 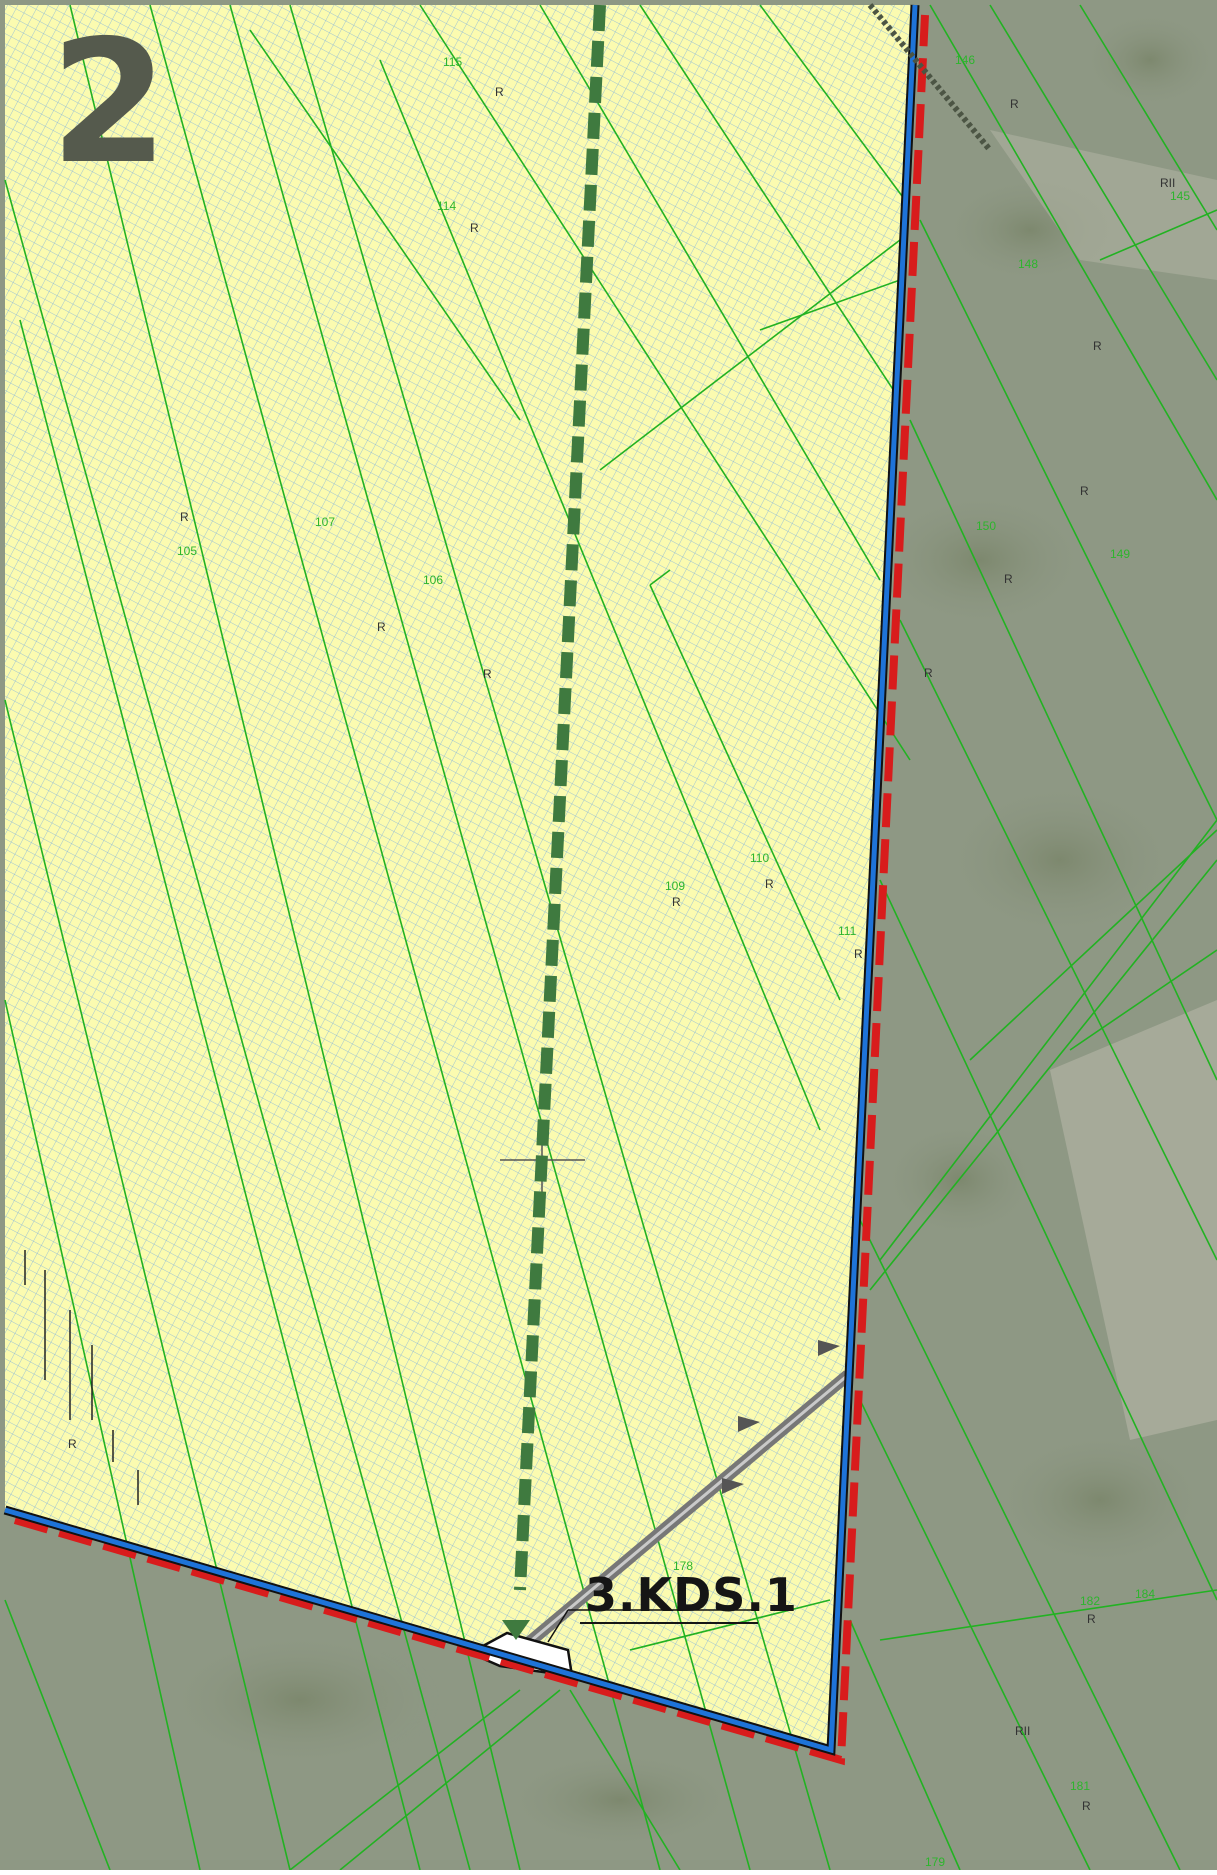 I want to click on parcel-label-114: 114, so click(x=446, y=206).